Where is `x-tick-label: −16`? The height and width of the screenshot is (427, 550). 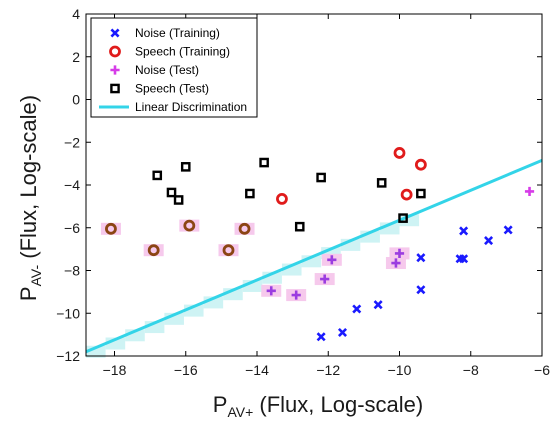
x-tick-label: −16 is located at coordinates (186, 370).